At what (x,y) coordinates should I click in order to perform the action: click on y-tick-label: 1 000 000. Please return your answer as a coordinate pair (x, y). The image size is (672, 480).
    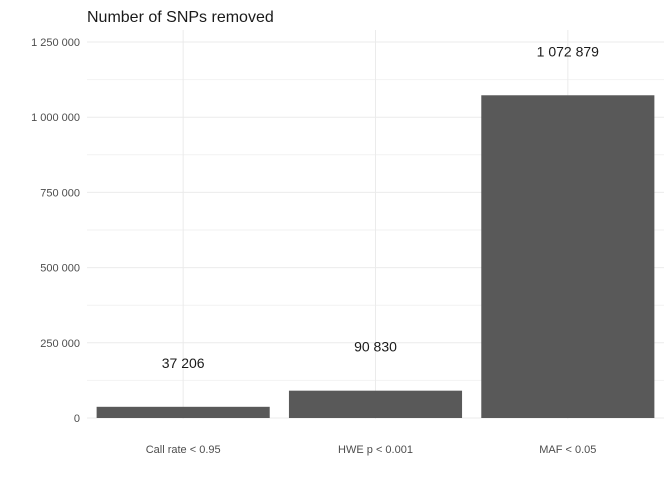
    Looking at the image, I should click on (55, 118).